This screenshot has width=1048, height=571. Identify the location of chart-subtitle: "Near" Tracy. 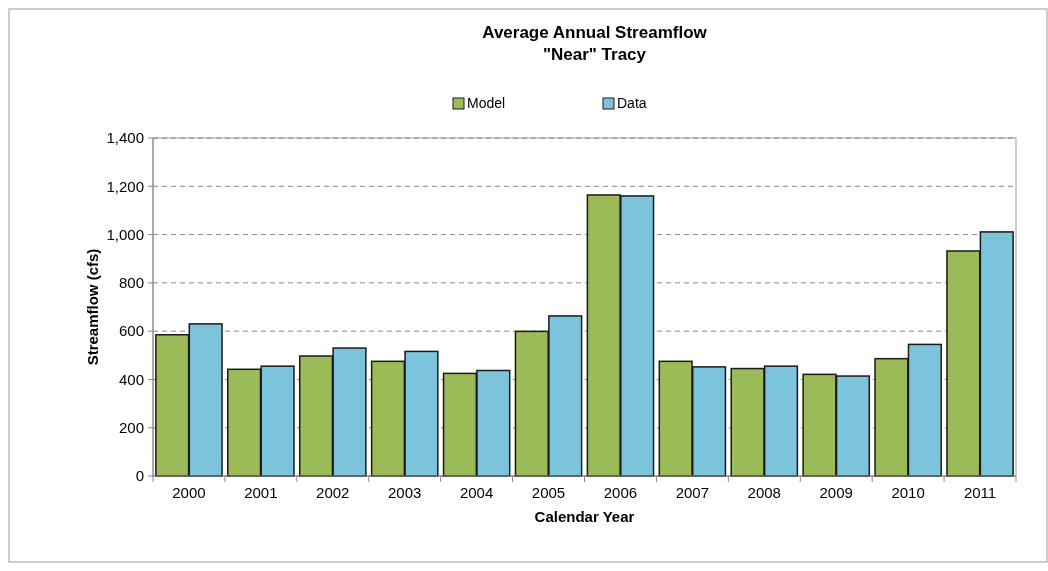
(594, 54).